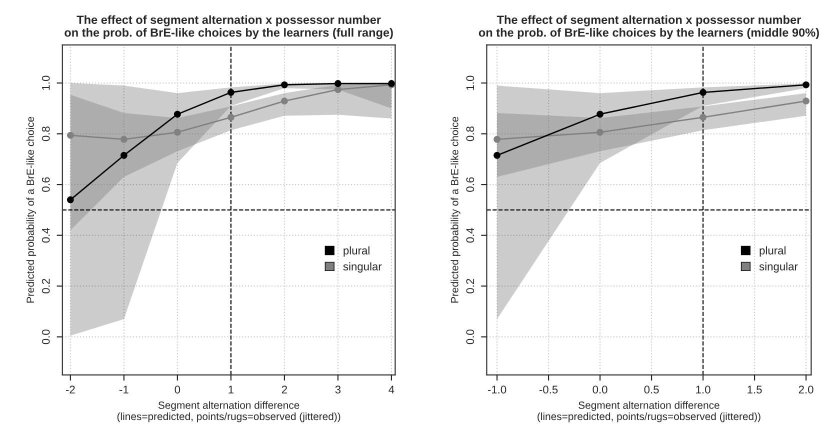 The height and width of the screenshot is (428, 832). Describe the element at coordinates (231, 390) in the screenshot. I see `x-tick-label: 1` at that location.